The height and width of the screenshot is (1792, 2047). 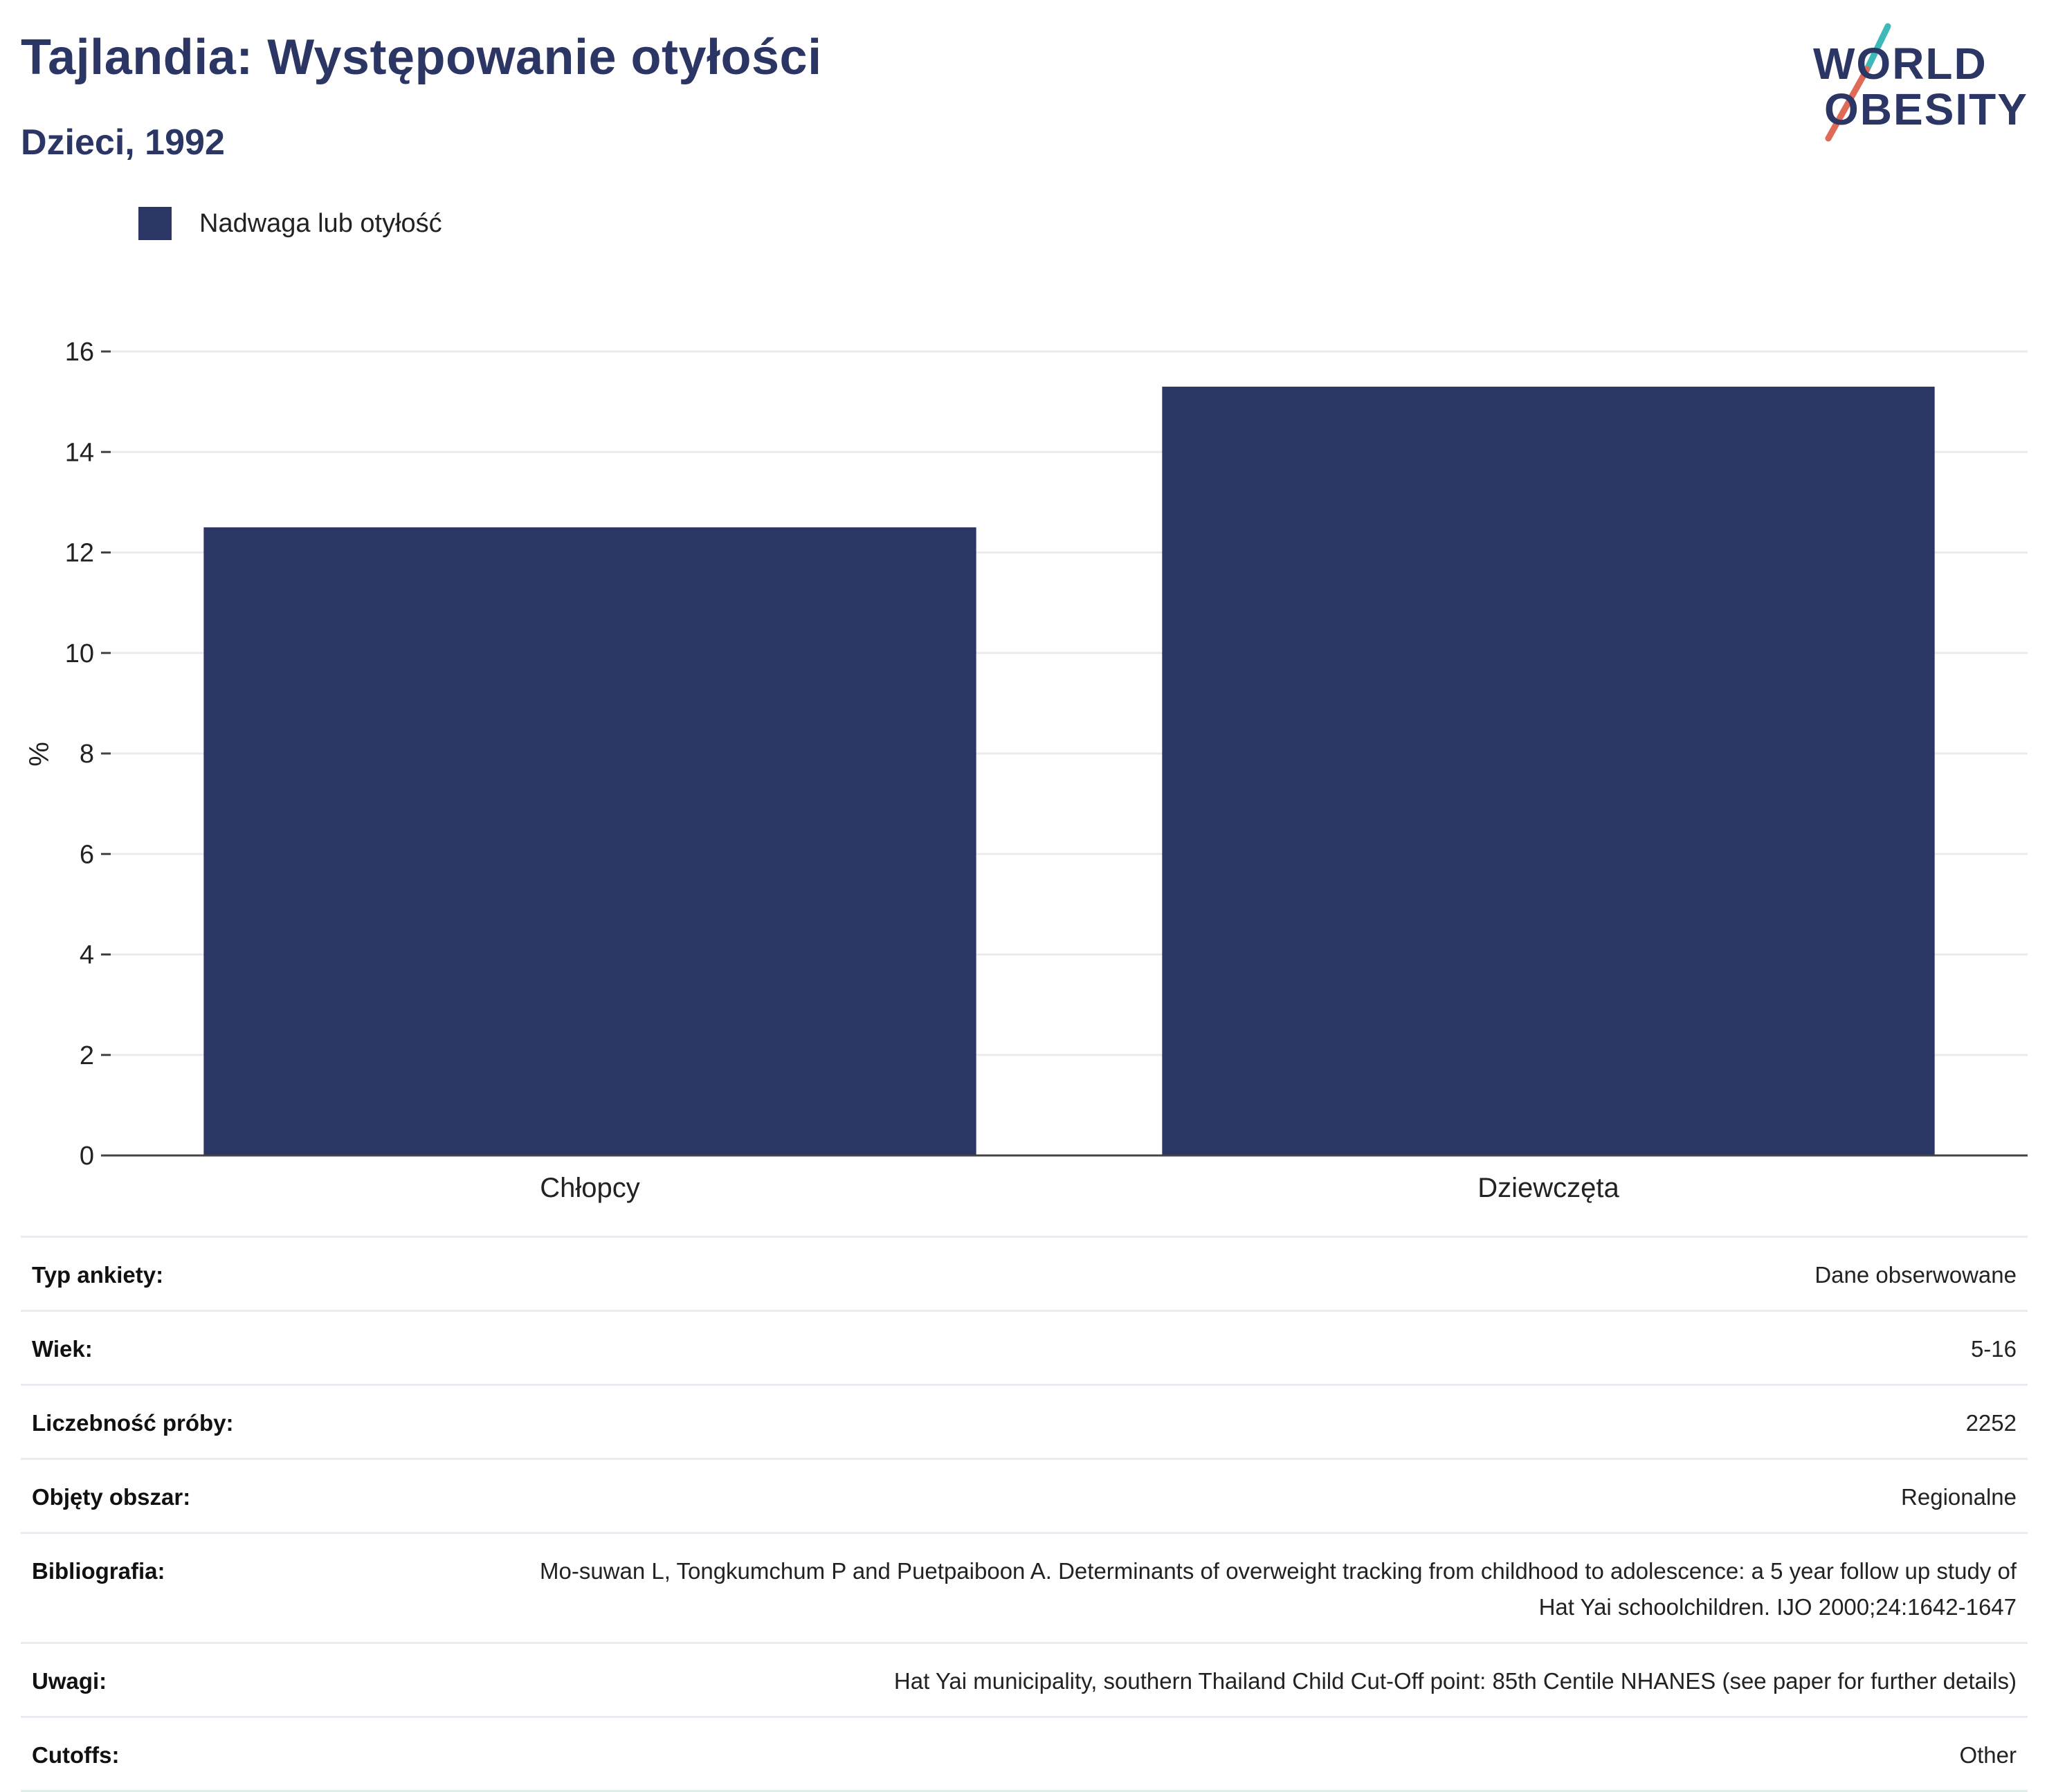 I want to click on y-tick-label: 0, so click(x=87, y=1156).